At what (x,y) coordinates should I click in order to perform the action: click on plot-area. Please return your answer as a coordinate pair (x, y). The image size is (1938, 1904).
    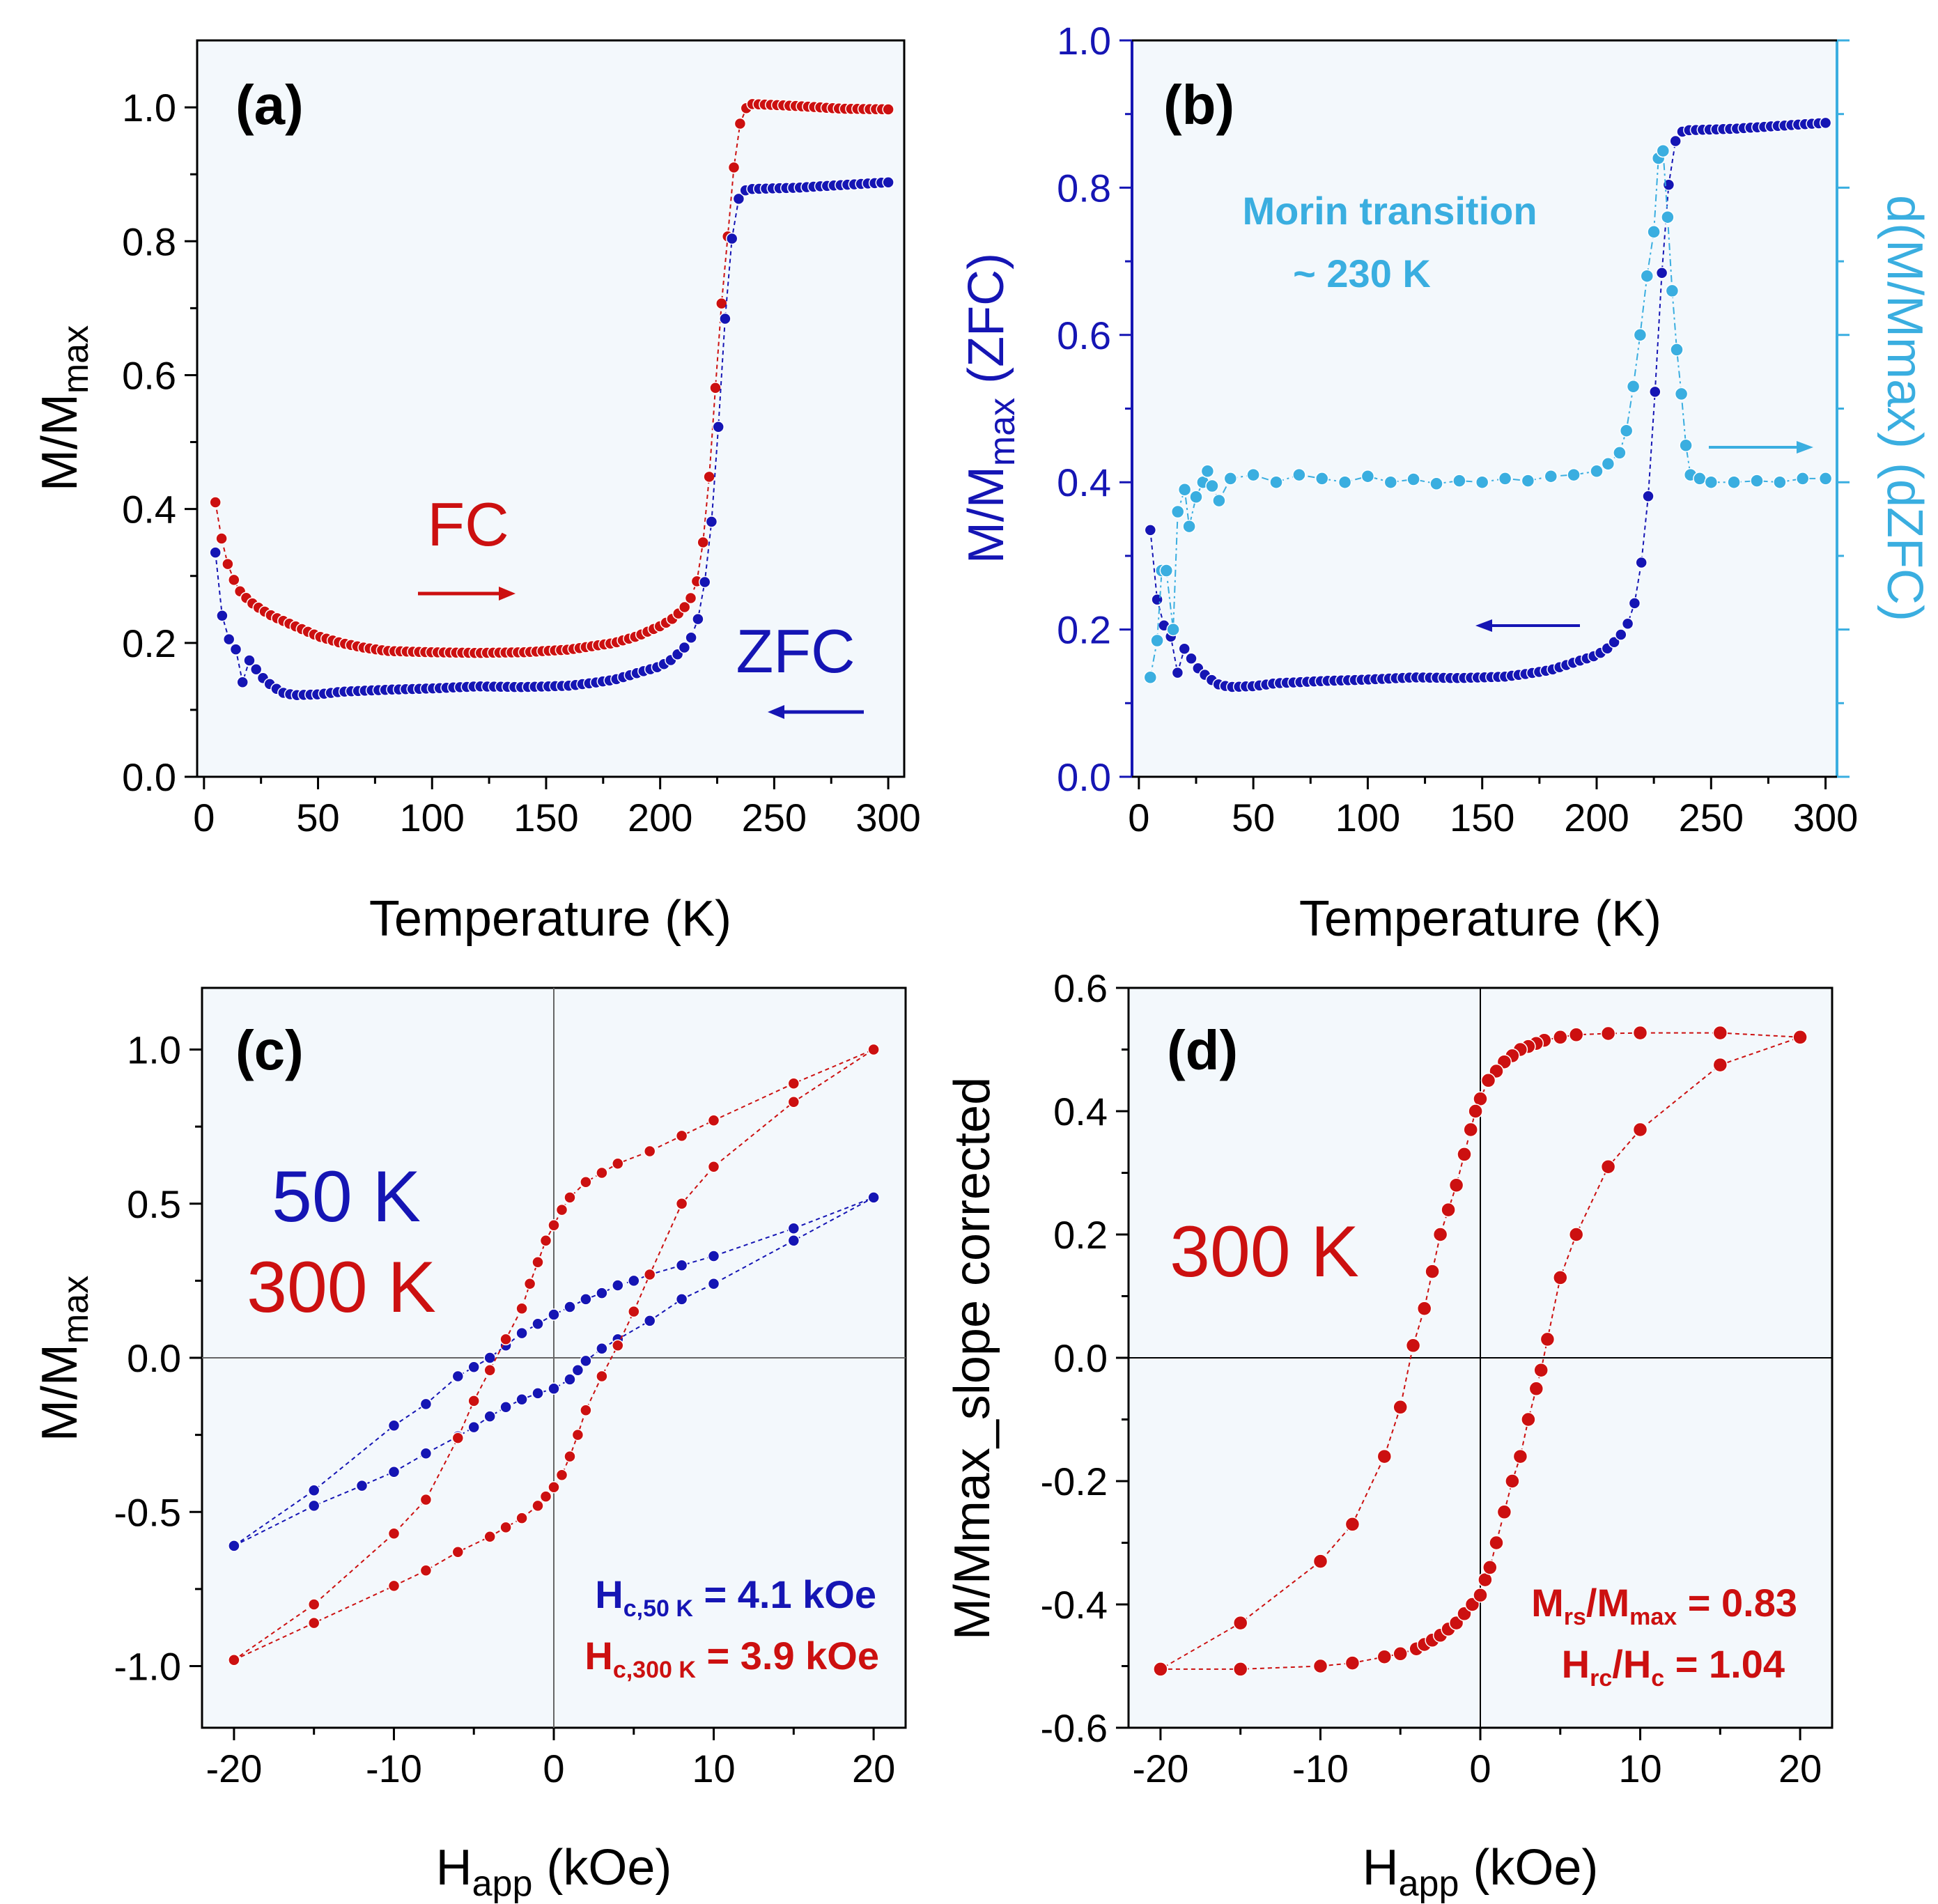
    Looking at the image, I should click on (1484, 408).